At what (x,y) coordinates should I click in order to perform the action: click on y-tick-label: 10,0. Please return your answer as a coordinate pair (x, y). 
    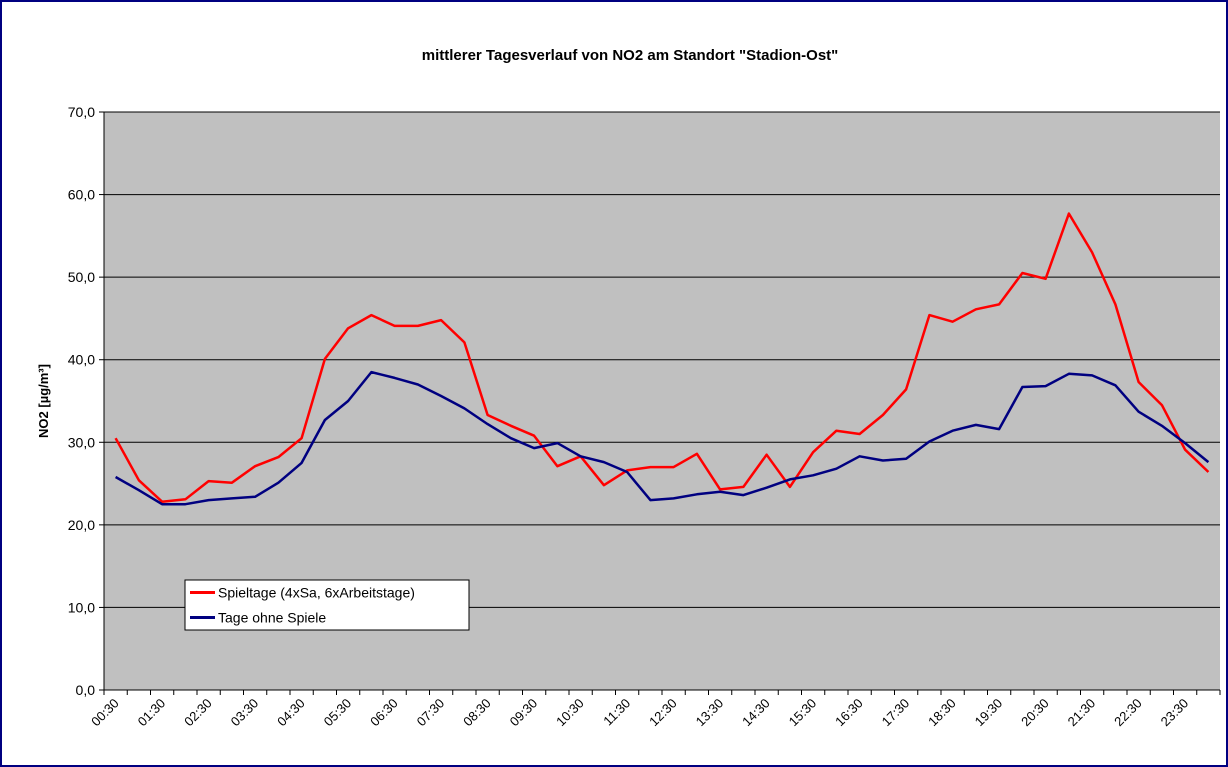
    Looking at the image, I should click on (81, 607).